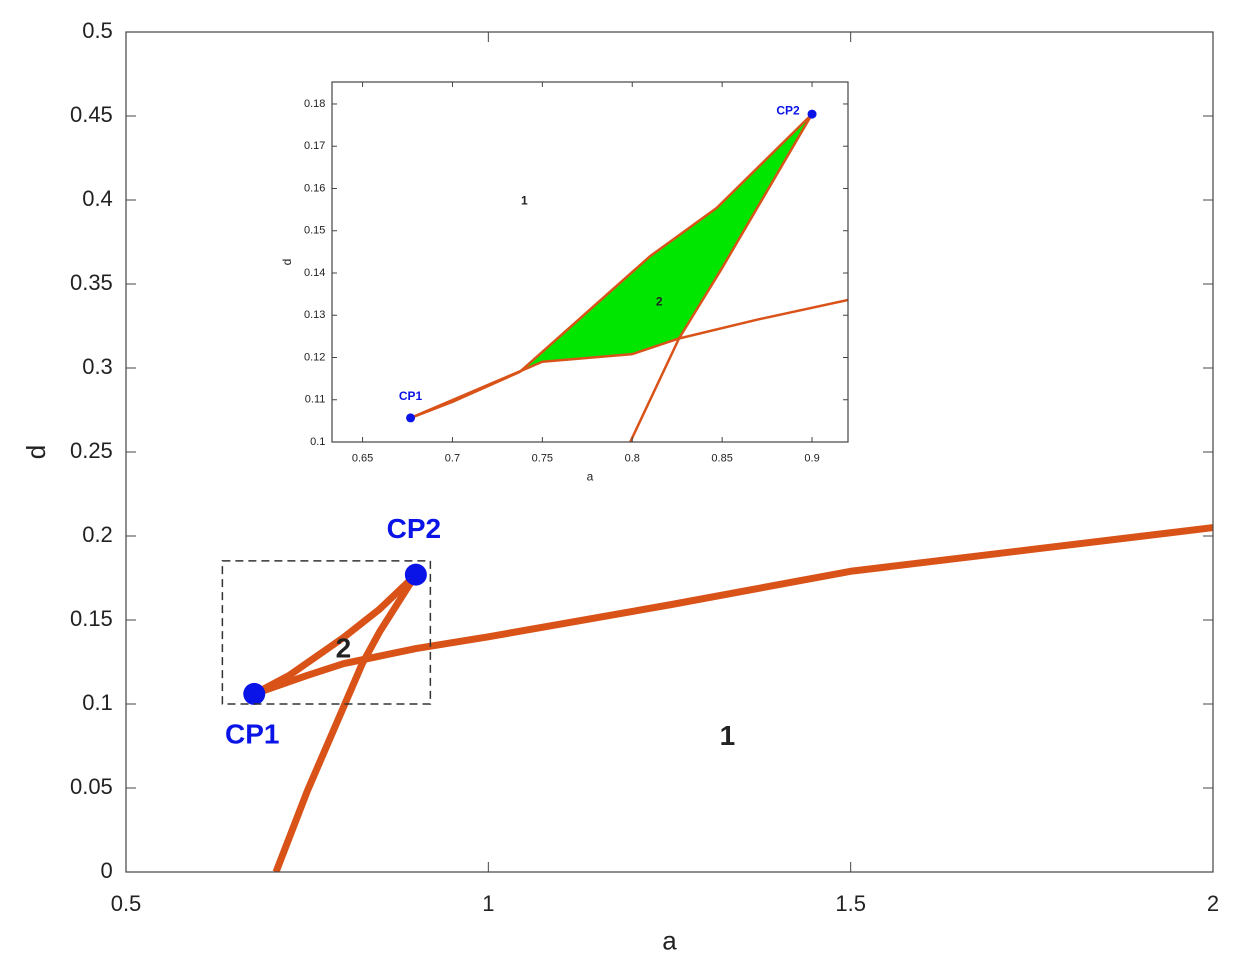 The image size is (1246, 977). What do you see at coordinates (632, 458) in the screenshot?
I see `x-tick-label: 0.8` at bounding box center [632, 458].